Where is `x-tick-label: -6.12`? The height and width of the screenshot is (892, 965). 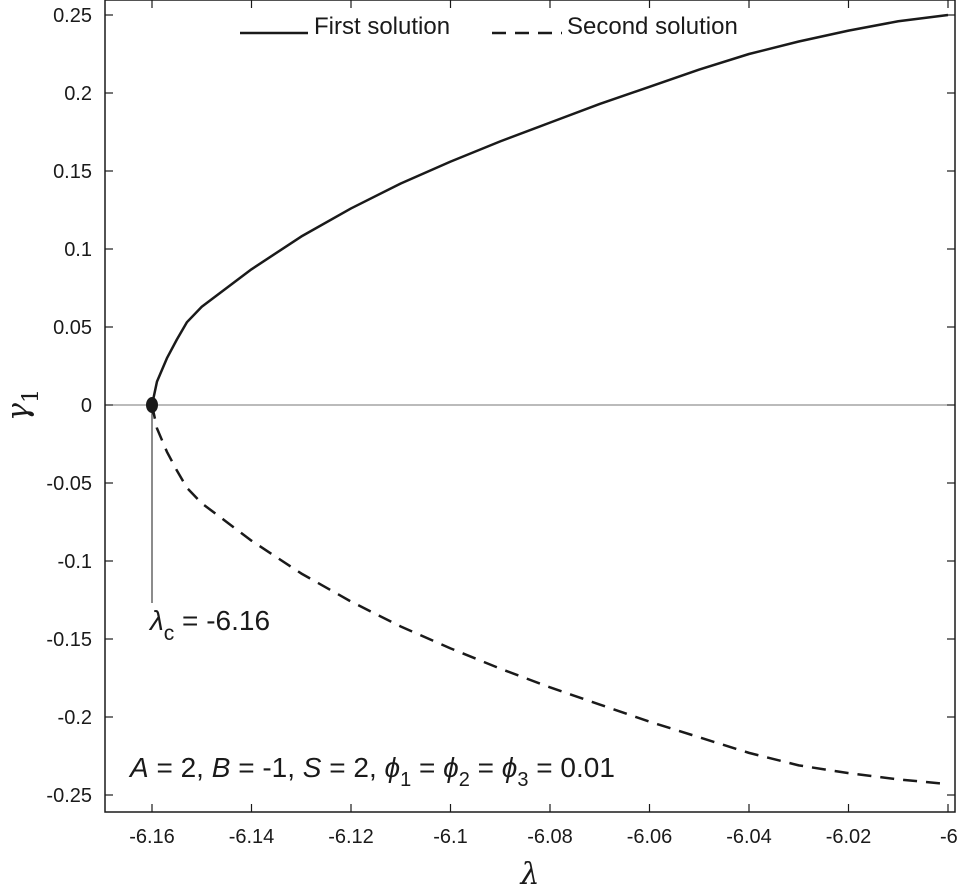
x-tick-label: -6.12 is located at coordinates (351, 837).